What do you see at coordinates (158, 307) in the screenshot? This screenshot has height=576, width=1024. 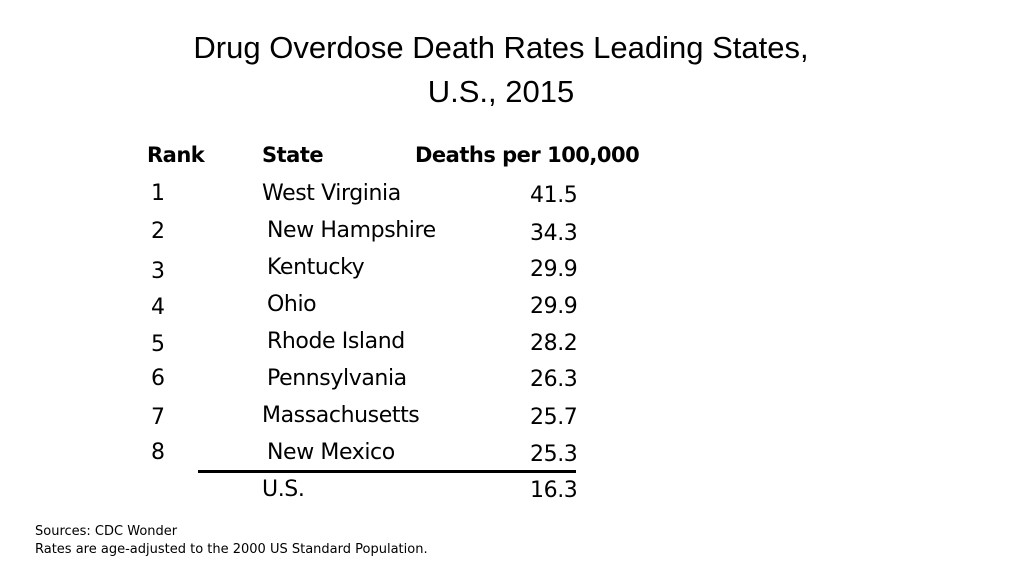 I see `row-rank: 4` at bounding box center [158, 307].